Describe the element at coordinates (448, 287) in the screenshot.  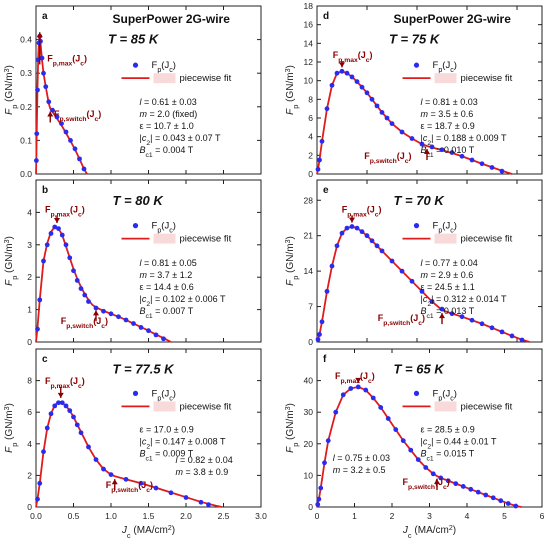
I see `fit-parameter: ε = 24.5 ± 1.1` at that location.